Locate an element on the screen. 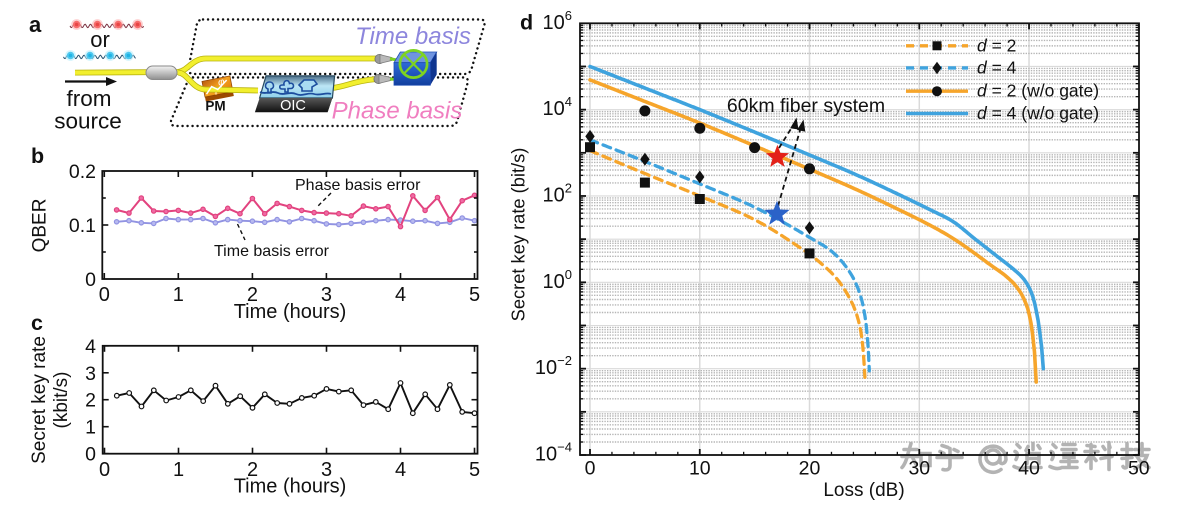 The image size is (1184, 511). svg-text: 0.1 is located at coordinates (82, 226).